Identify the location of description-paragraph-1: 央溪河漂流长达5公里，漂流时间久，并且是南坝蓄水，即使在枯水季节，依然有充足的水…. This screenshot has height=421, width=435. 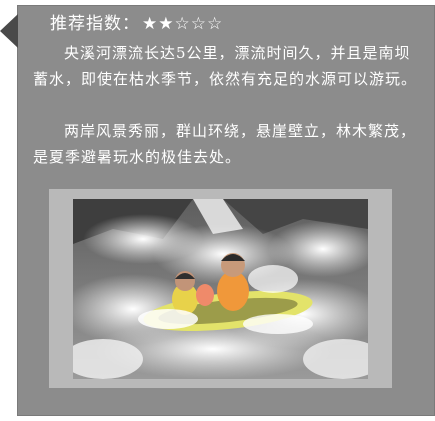
(225, 66).